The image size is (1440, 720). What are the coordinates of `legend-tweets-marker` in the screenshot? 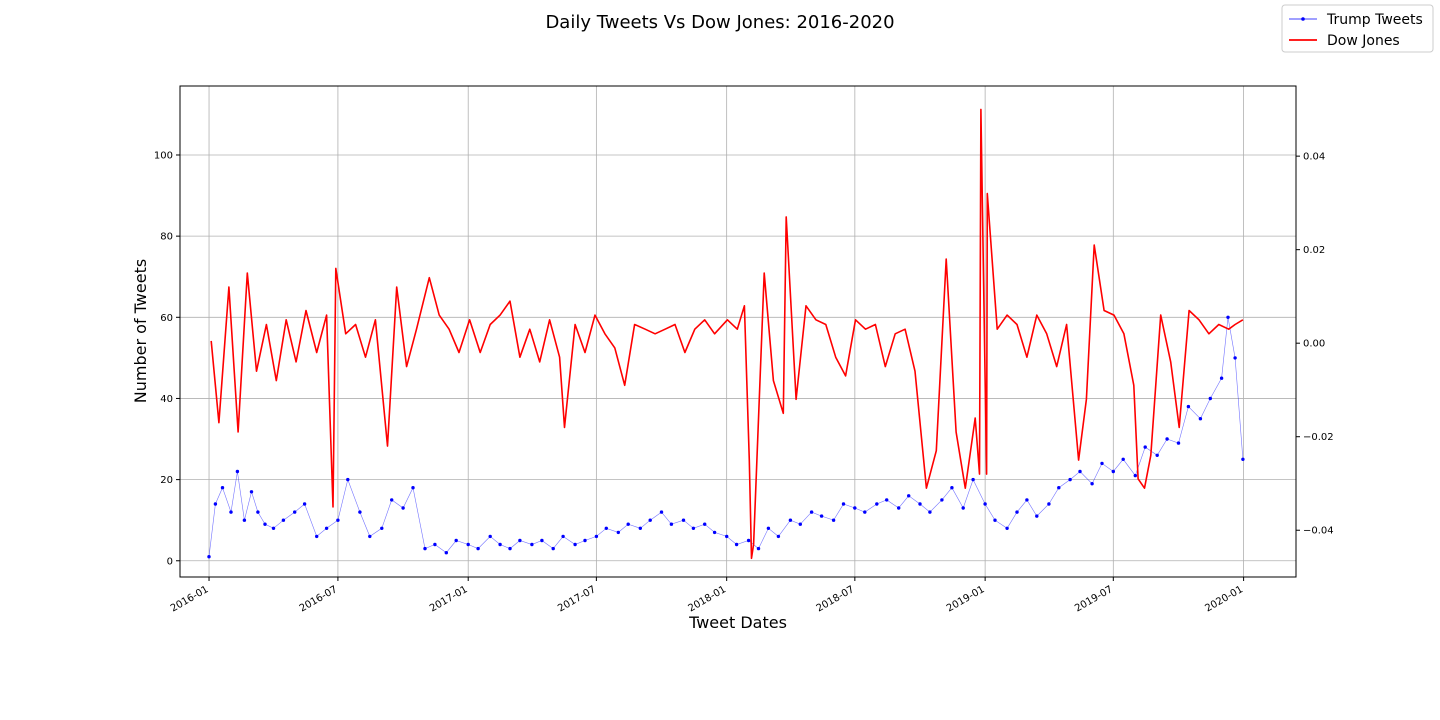 It's located at (1303, 19).